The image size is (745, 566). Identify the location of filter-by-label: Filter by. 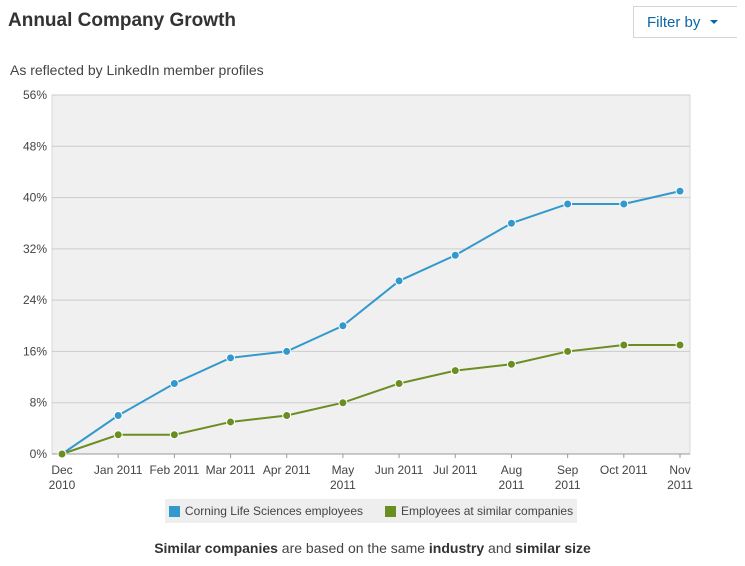
(674, 22).